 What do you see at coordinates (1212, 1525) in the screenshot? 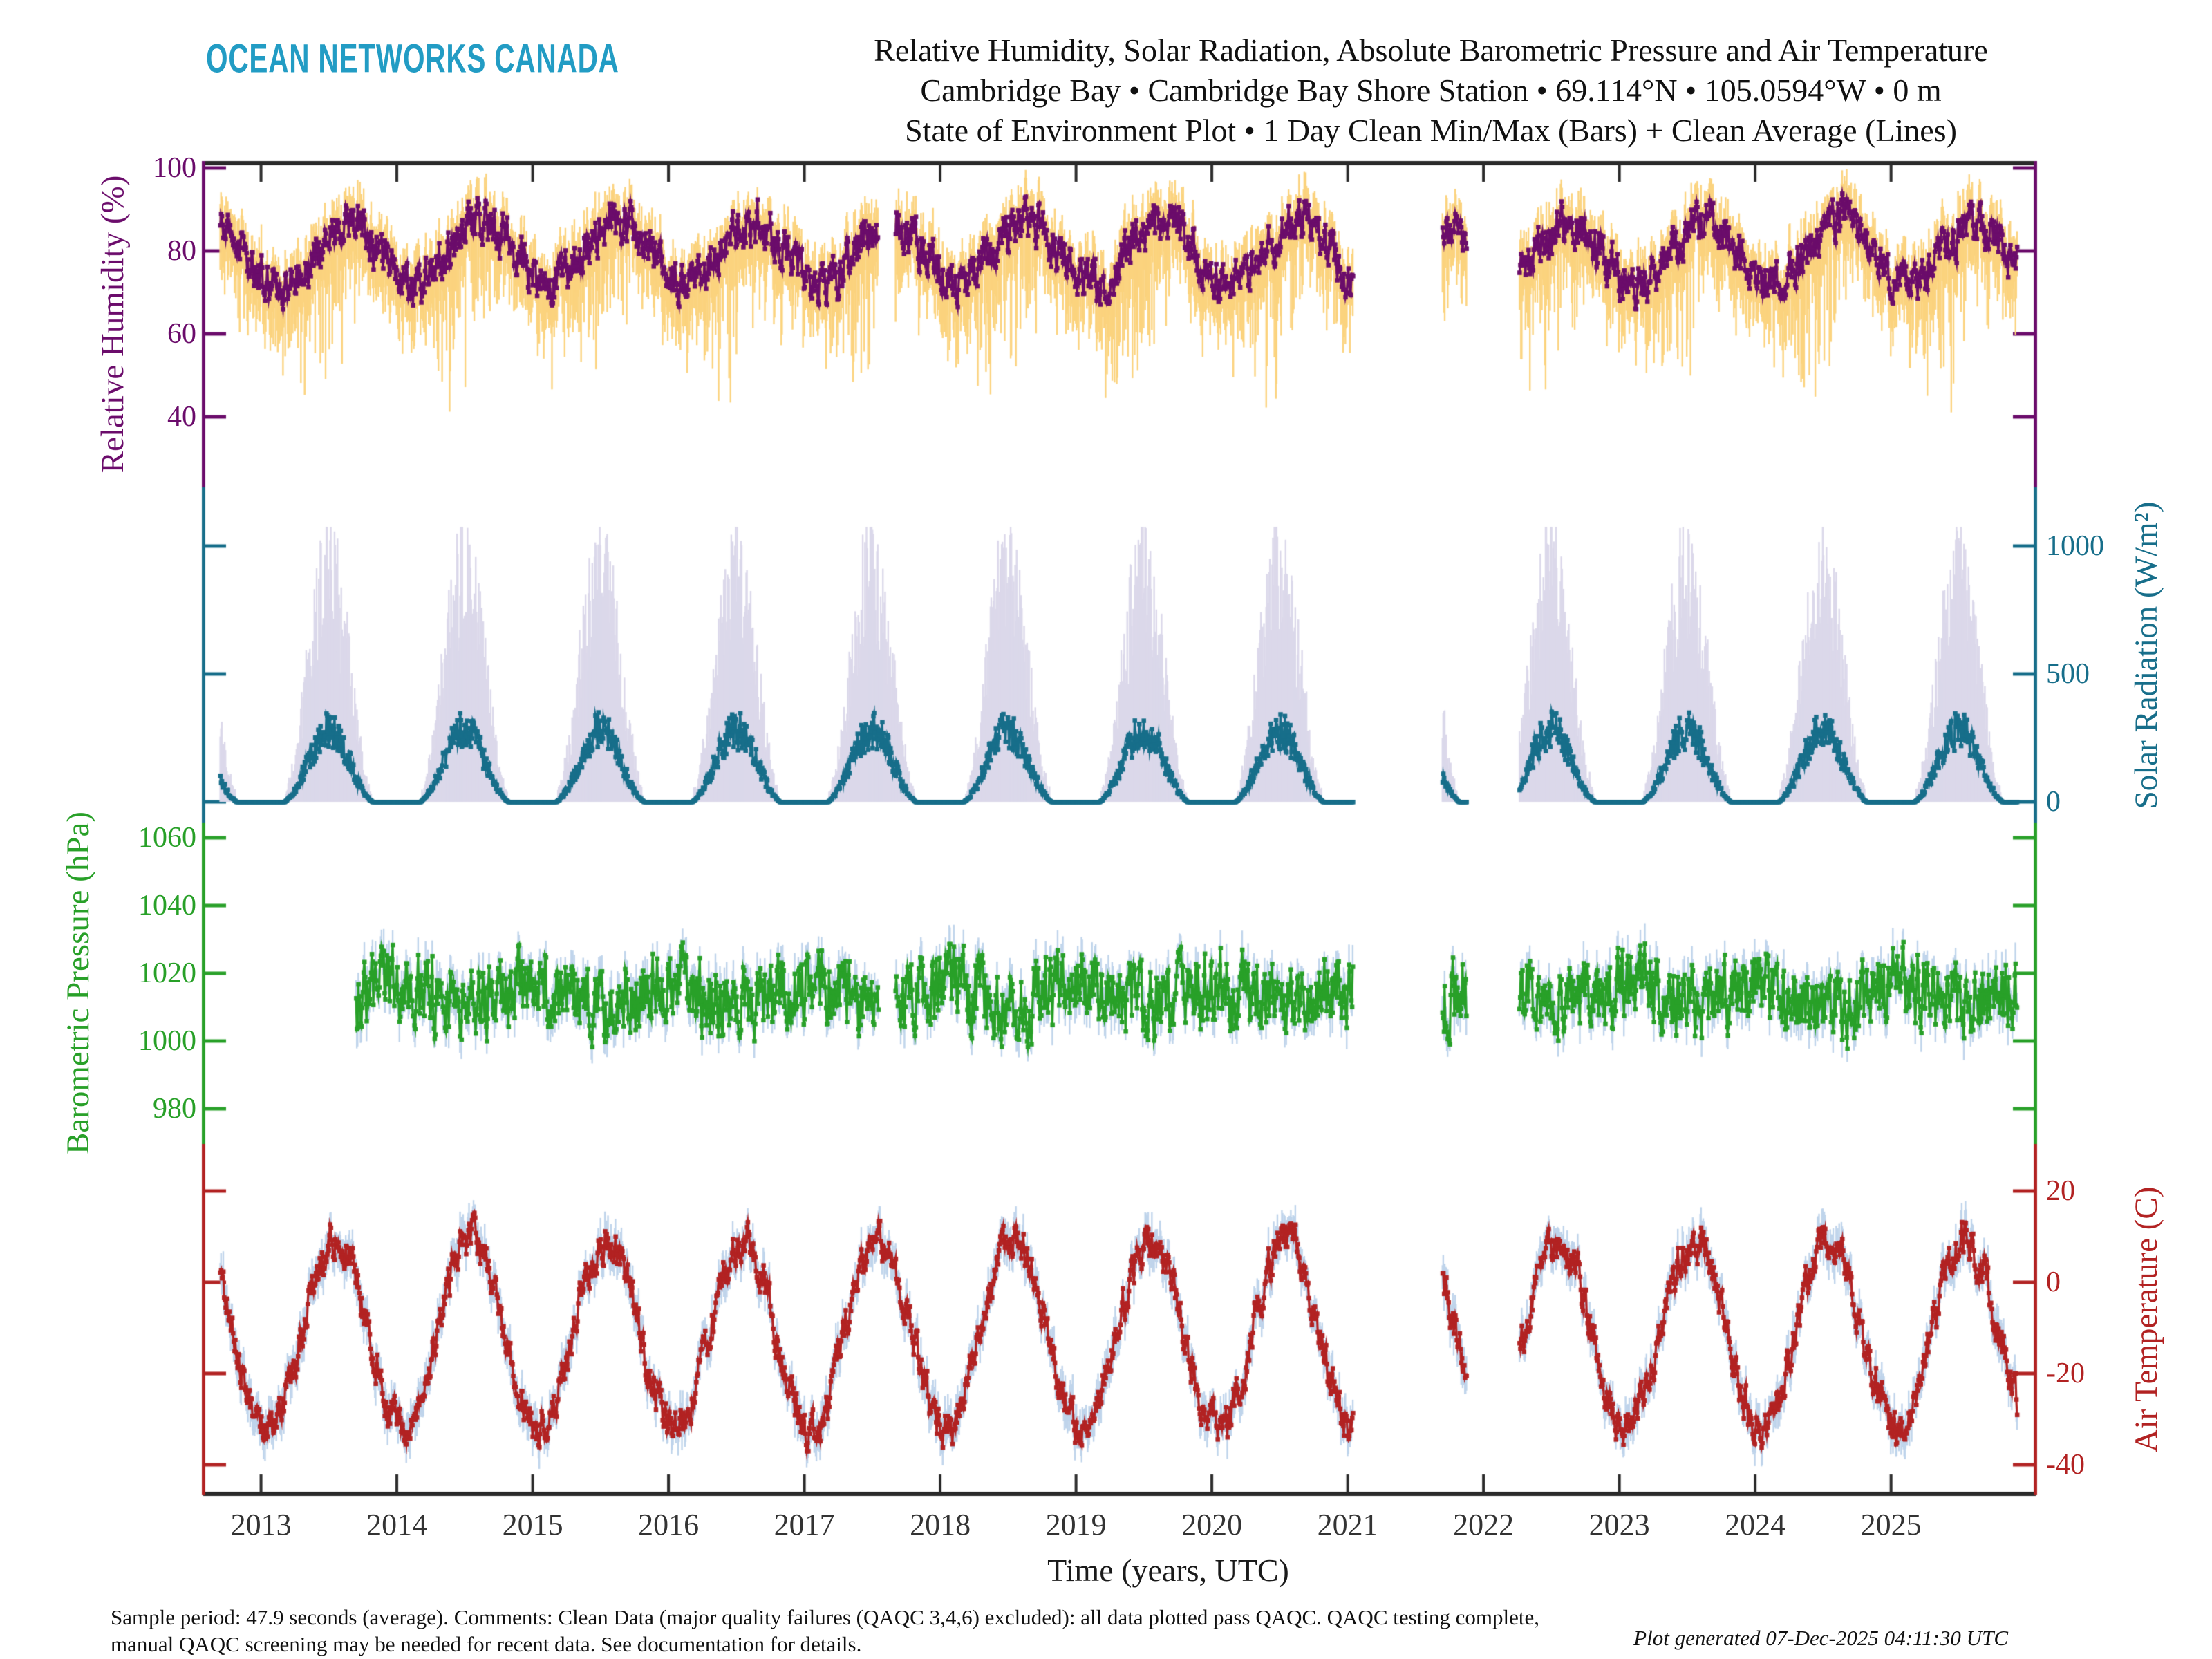
I see `year-label-2020: 2020` at bounding box center [1212, 1525].